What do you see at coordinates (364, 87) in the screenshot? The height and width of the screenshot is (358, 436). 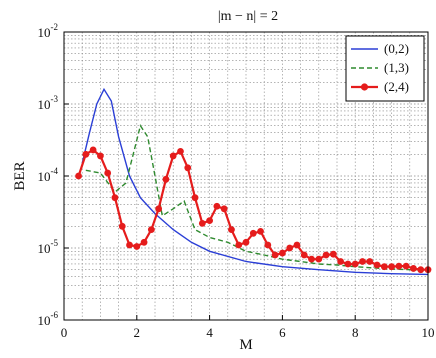 I see `legend-marker` at bounding box center [364, 87].